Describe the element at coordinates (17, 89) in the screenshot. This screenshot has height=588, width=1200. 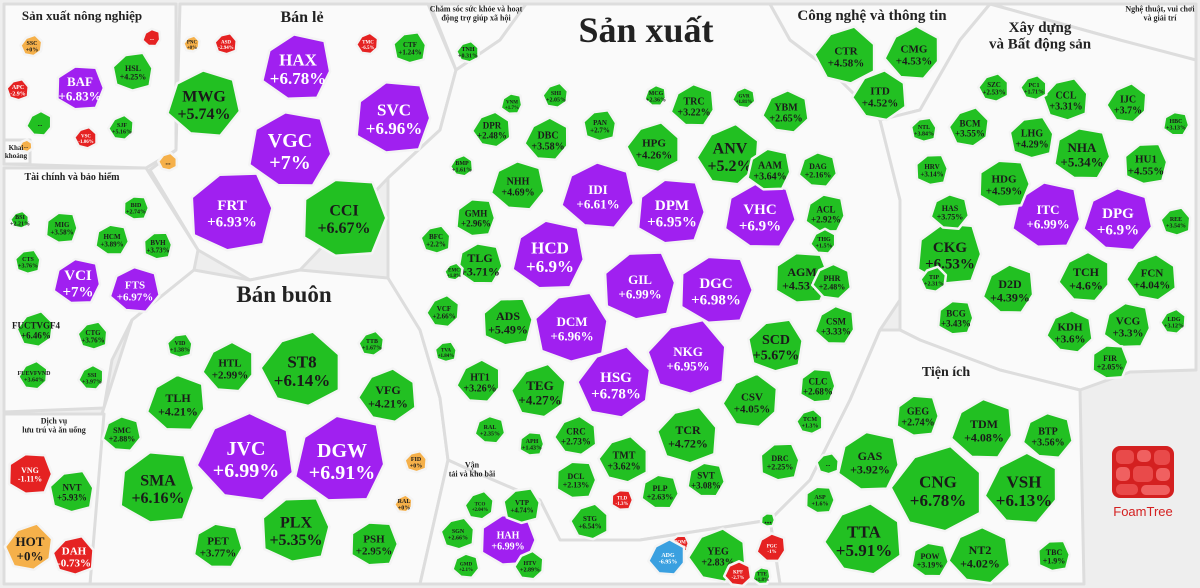
I see `tile-apc-1-3: APC-2.9%` at that location.